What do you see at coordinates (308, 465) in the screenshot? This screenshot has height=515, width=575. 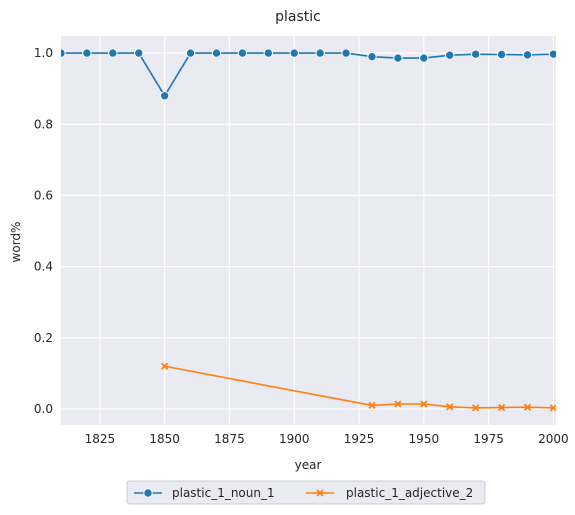 I see `x-axis-label: year` at bounding box center [308, 465].